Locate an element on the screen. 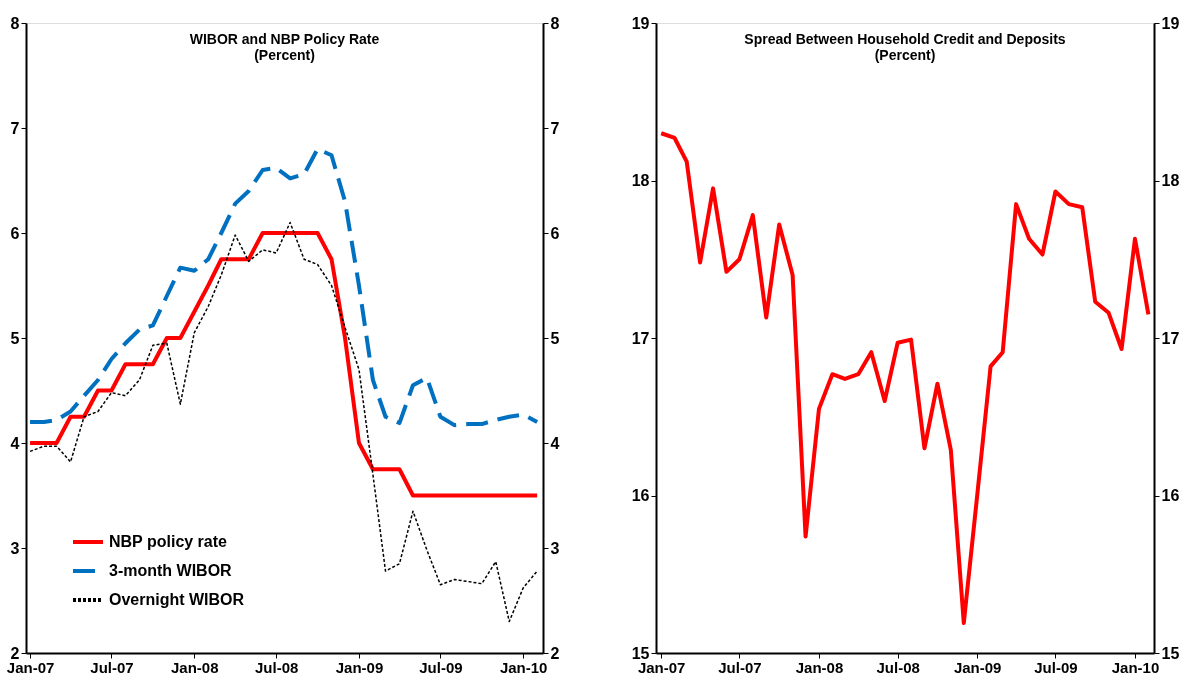  y2-tick-label: 8 is located at coordinates (555, 23).